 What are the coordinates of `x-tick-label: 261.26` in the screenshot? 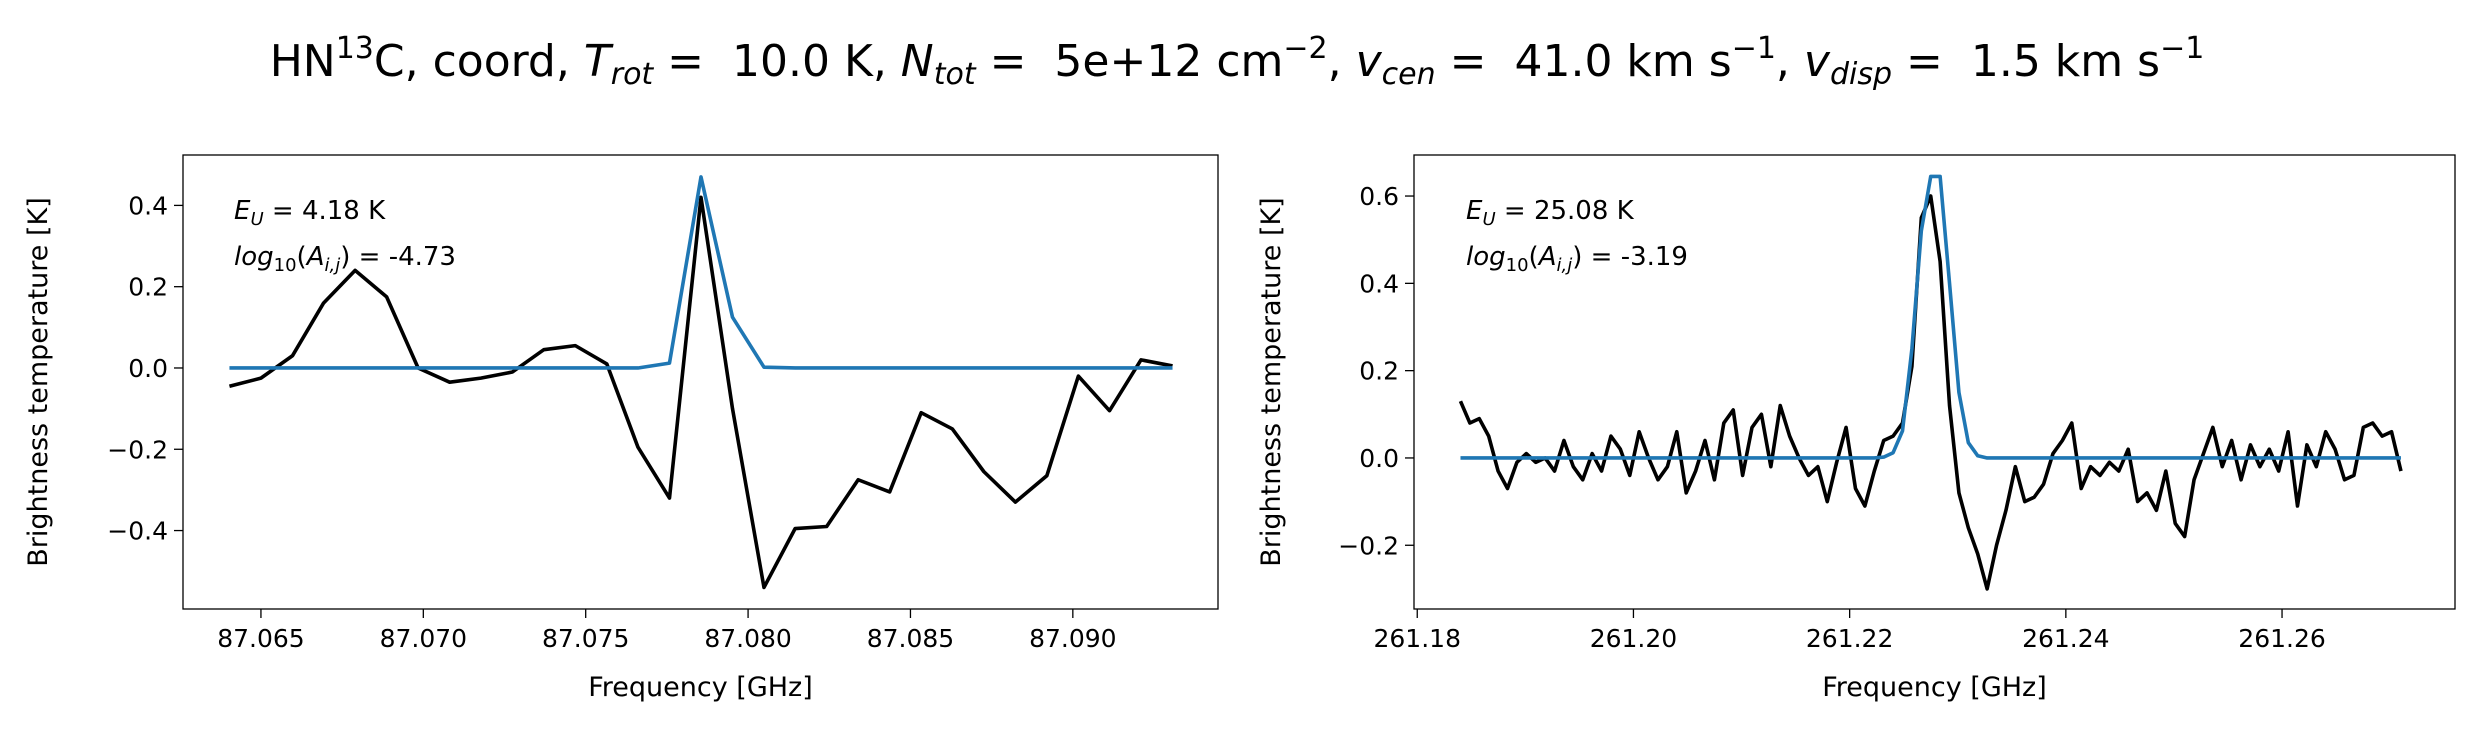 It's located at (2281, 638).